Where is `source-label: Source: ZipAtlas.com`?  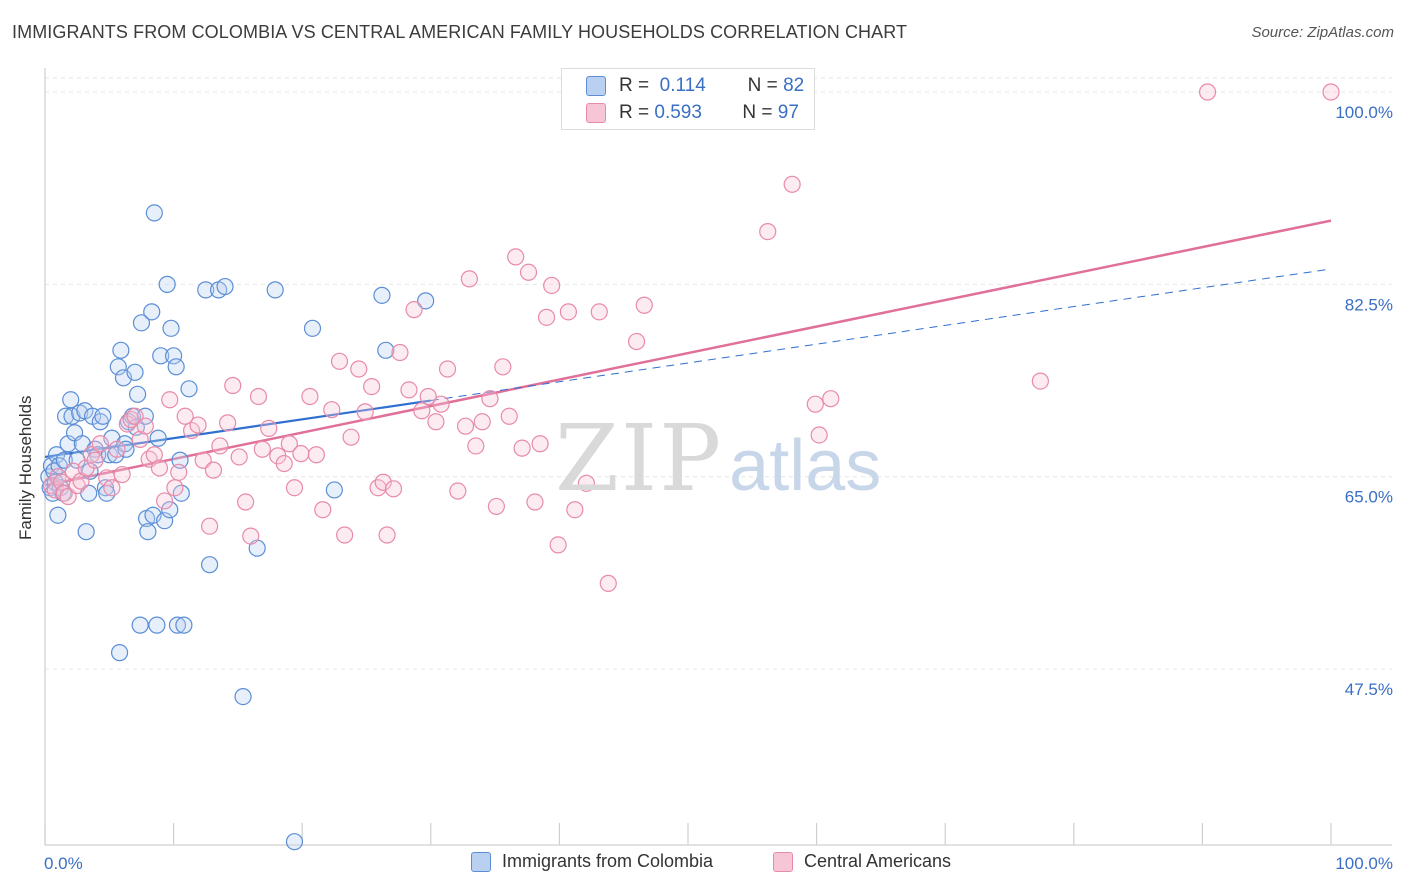 source-label: Source: ZipAtlas.com is located at coordinates (1322, 32).